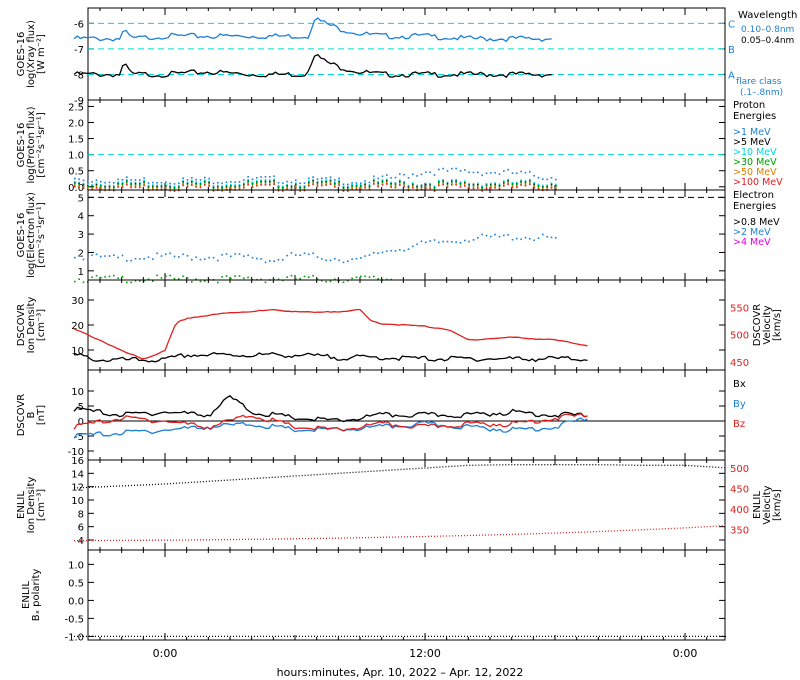 The height and width of the screenshot is (680, 800). I want to click on y-tick-label: -10, so click(76, 452).